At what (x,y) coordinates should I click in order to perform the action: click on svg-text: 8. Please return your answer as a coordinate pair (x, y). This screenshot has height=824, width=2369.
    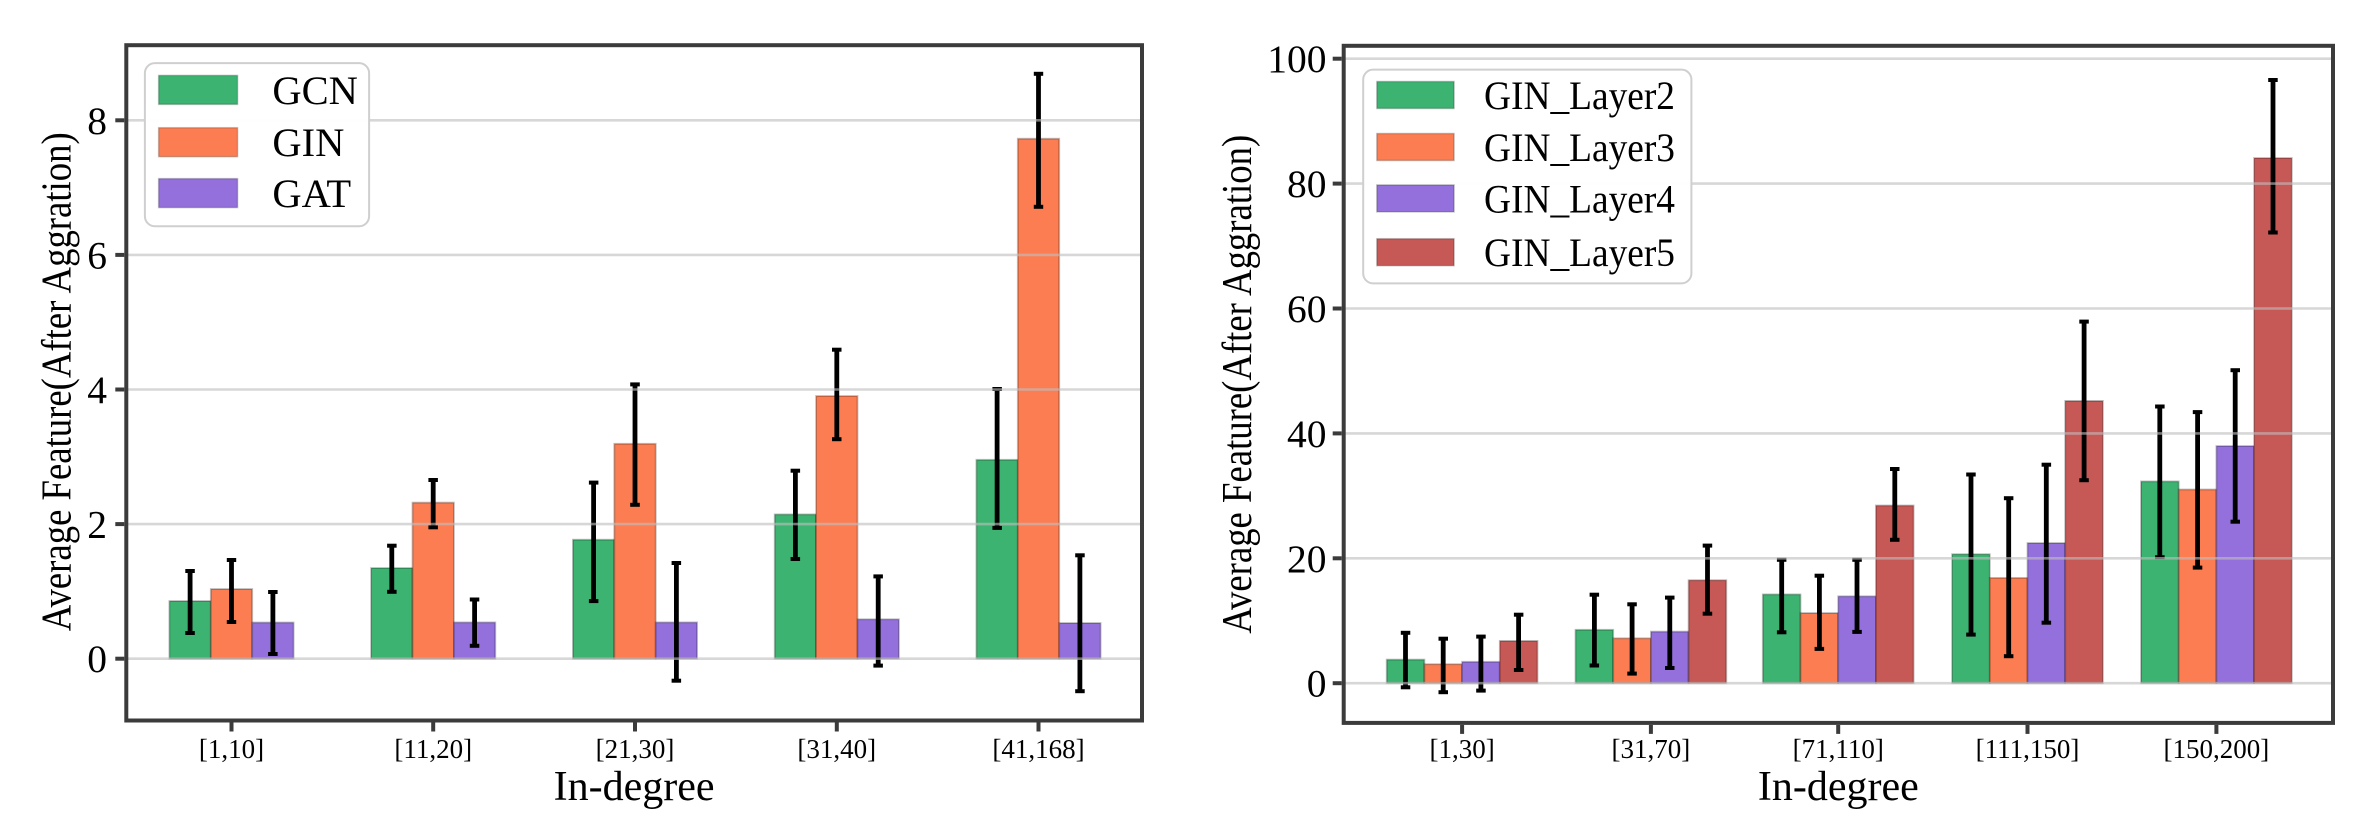
    Looking at the image, I should click on (97, 121).